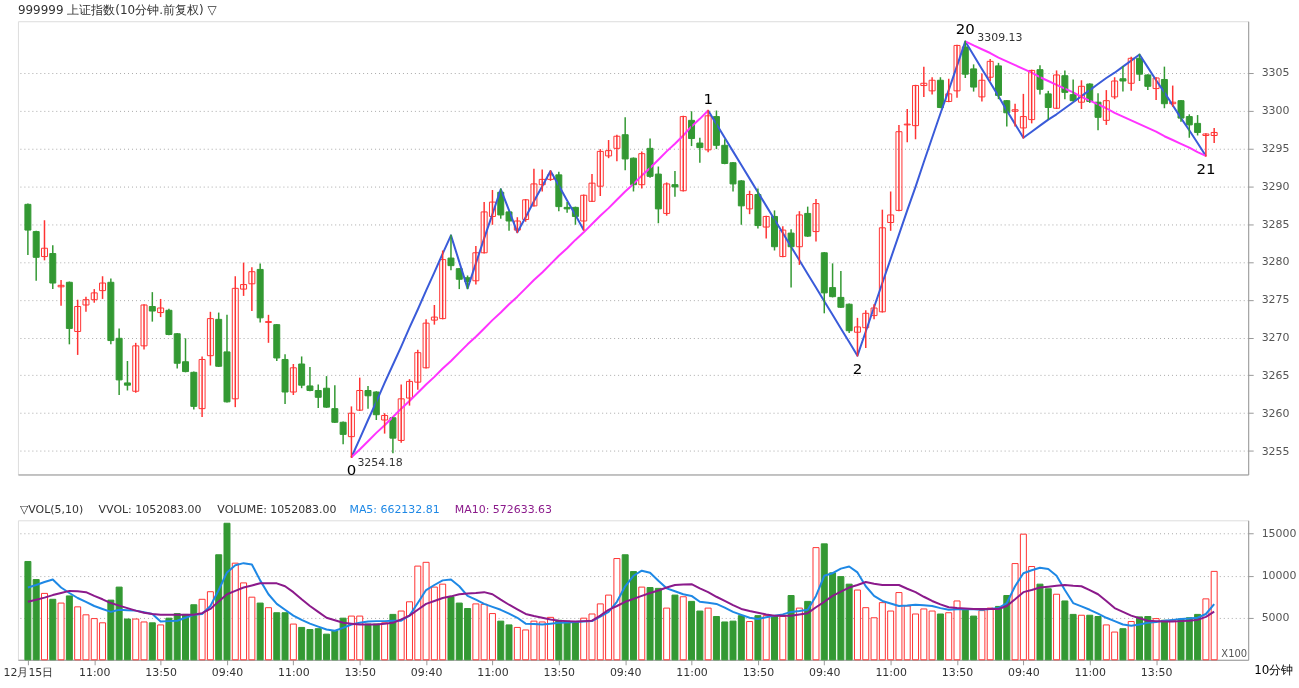 This screenshot has height=688, width=1299. Describe the element at coordinates (1275, 300) in the screenshot. I see `y-tick-label: 3275` at that location.